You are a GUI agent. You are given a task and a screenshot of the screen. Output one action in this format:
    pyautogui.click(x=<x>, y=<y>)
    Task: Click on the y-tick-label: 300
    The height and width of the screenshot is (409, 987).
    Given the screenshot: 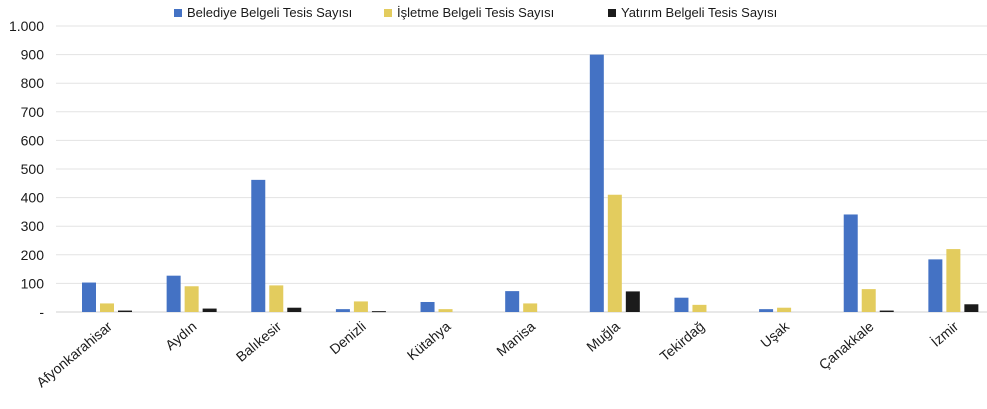 What is the action you would take?
    pyautogui.click(x=33, y=226)
    